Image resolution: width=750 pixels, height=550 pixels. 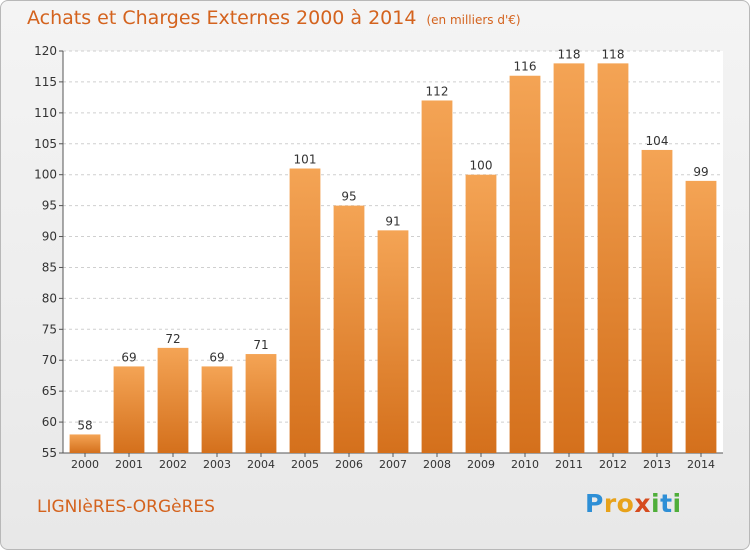 I want to click on bar-value-label: 116, so click(x=525, y=67).